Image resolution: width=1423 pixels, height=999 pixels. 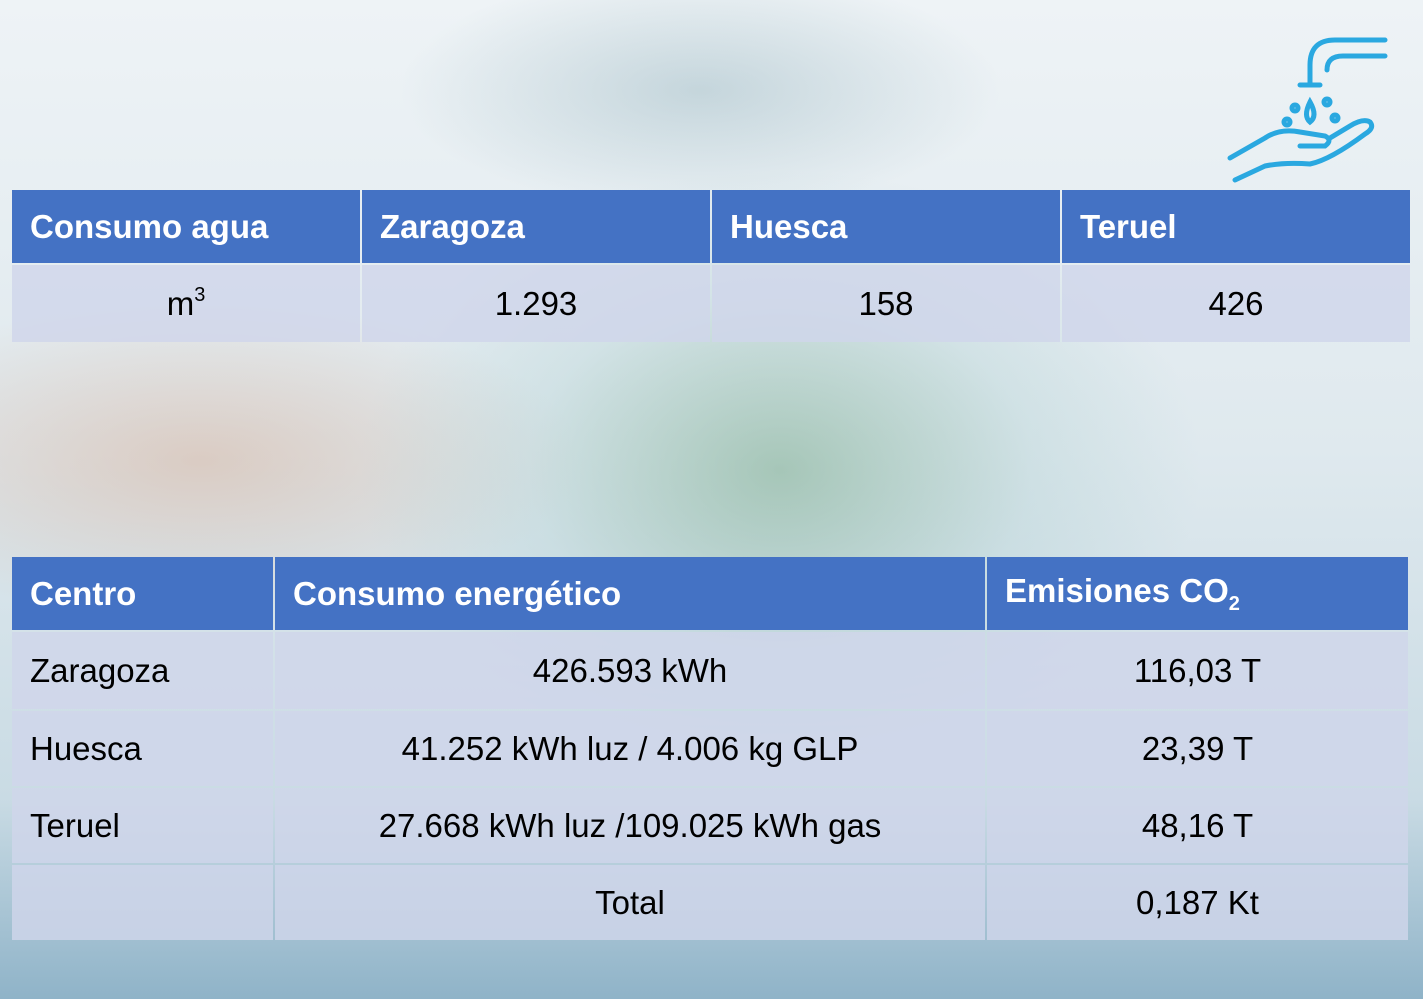 I want to click on empty-cell, so click(x=142, y=902).